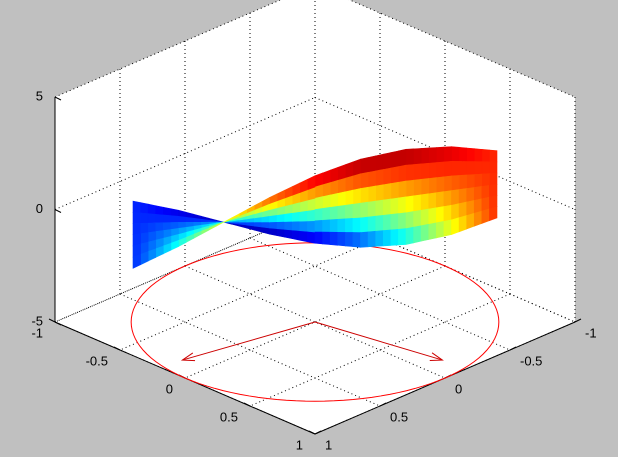  I want to click on x-tick-label: 0, so click(169, 388).